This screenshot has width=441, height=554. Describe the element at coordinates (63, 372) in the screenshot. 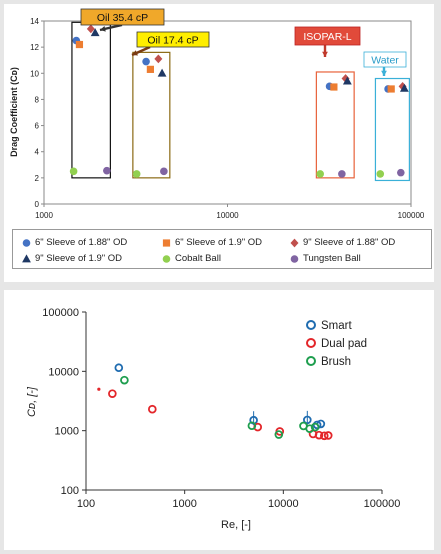

I see `y-tick-label: 10000` at that location.